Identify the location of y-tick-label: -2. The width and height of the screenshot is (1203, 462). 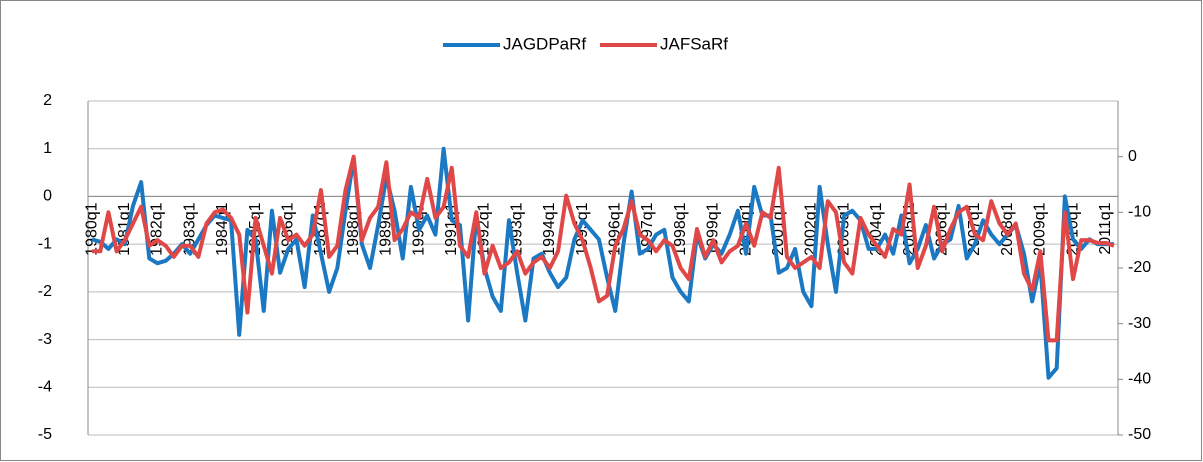
(45, 291).